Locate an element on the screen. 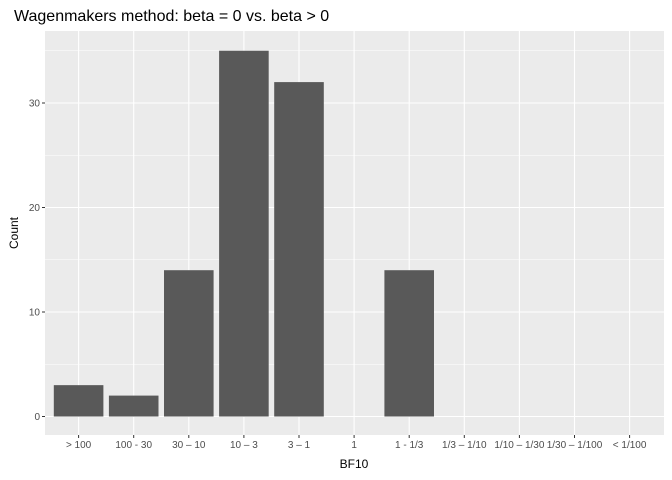  x-tick-label: 10 – 3 is located at coordinates (244, 445).